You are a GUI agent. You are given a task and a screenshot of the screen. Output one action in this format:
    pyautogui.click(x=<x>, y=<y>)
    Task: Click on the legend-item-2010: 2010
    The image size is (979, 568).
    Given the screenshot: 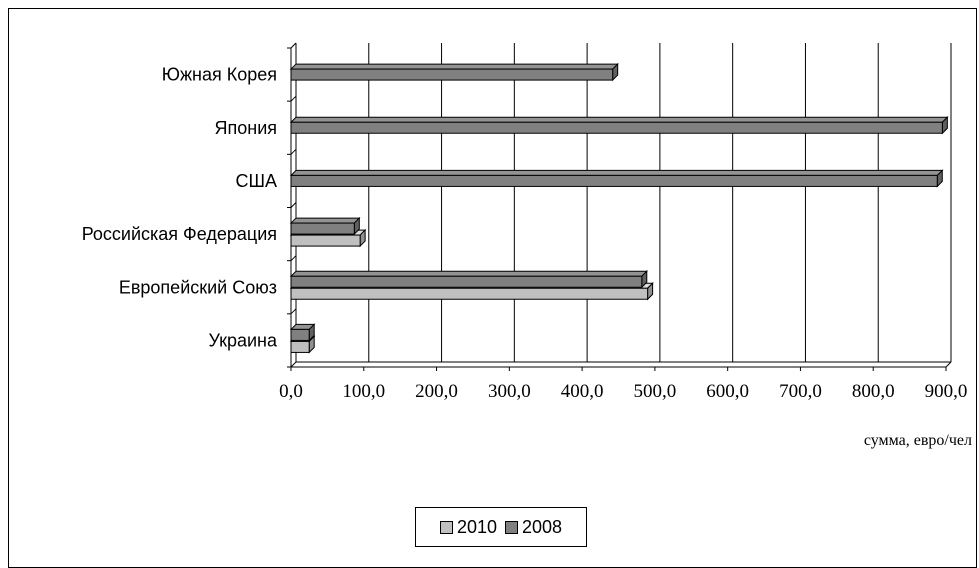 What is the action you would take?
    pyautogui.click(x=468, y=527)
    